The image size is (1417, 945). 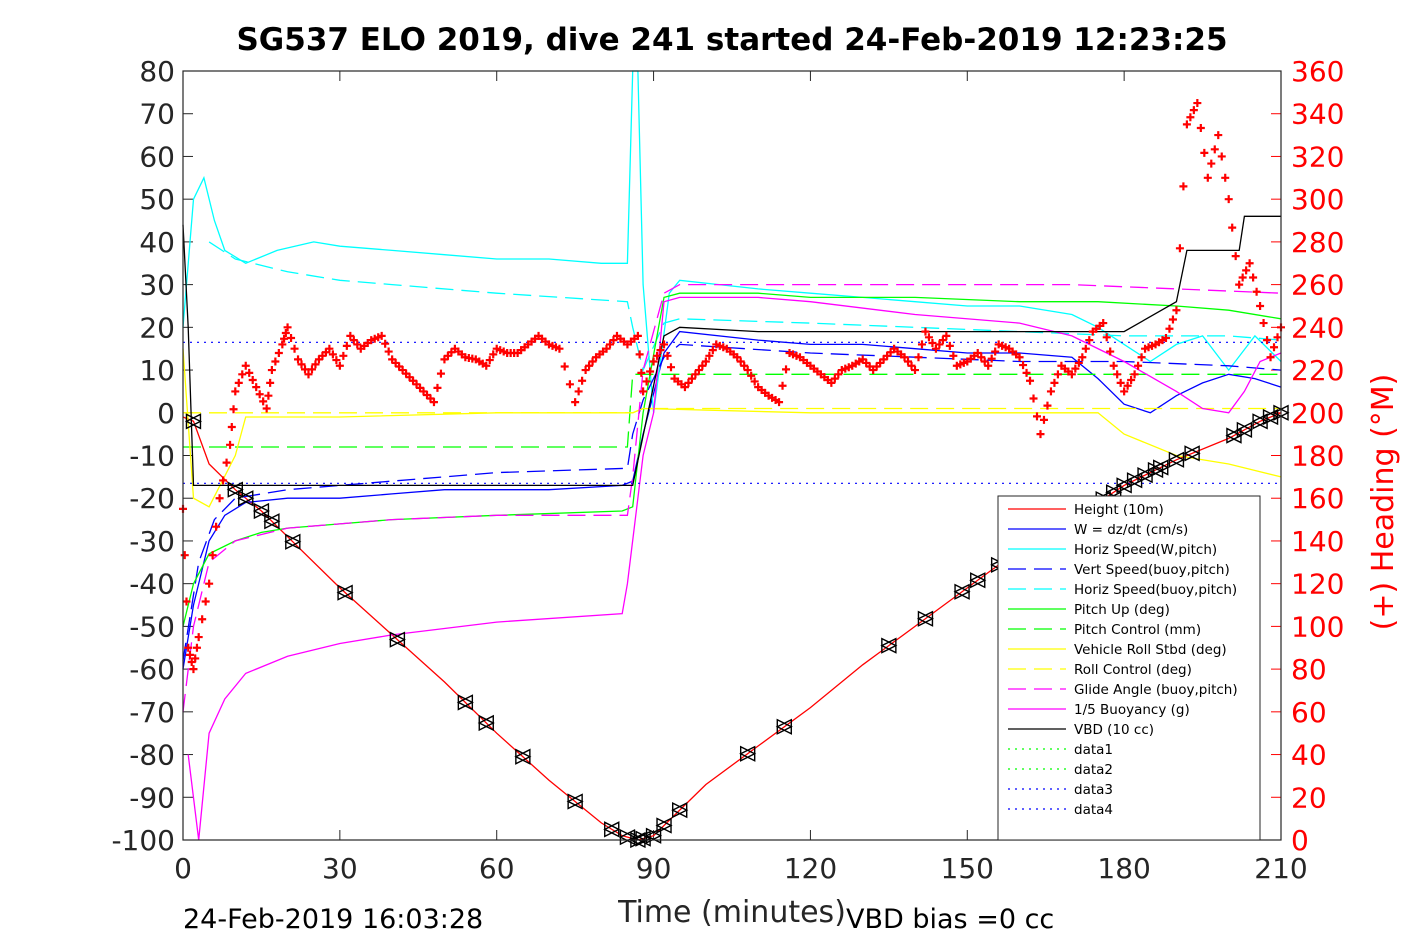 I want to click on series-horiz-speed-buoy-pitch-, so click(x=745, y=307).